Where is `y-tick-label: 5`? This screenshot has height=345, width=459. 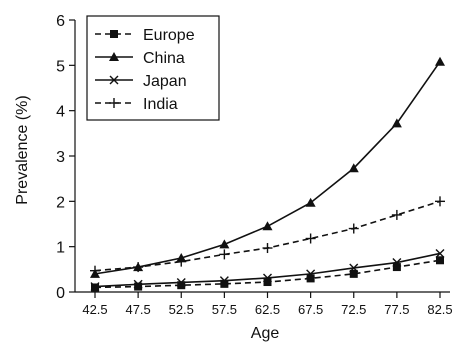
y-tick-label: 5 is located at coordinates (60, 66).